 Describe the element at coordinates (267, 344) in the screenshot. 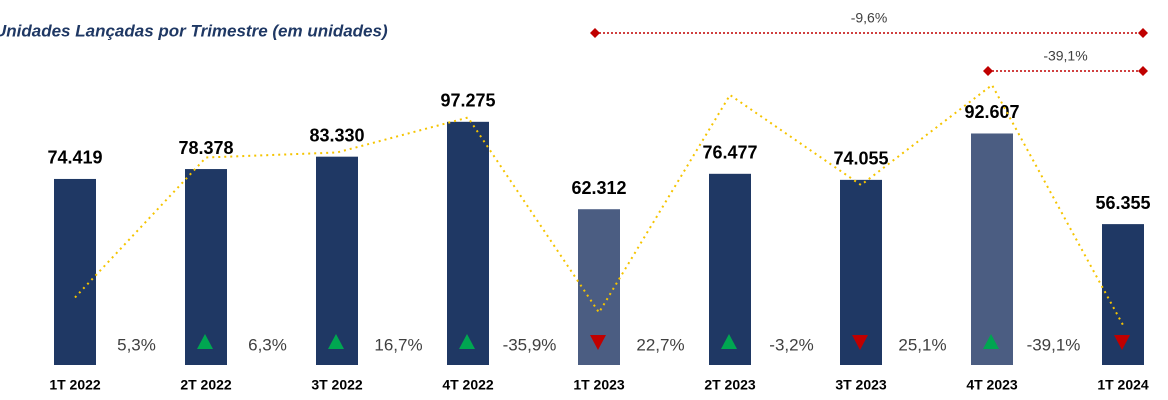

I see `growth-label: 6,3%` at that location.